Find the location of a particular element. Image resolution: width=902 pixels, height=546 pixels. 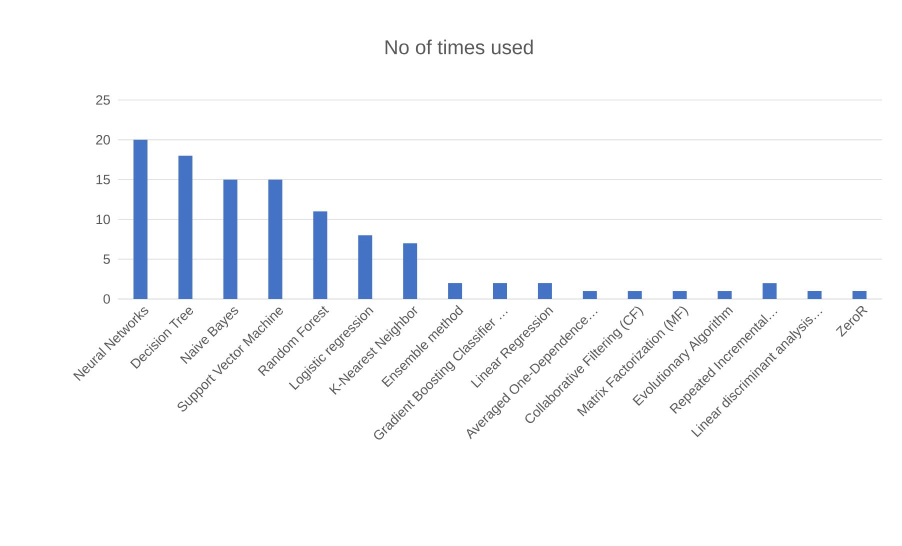

y-tick-label: 10 is located at coordinates (103, 219).